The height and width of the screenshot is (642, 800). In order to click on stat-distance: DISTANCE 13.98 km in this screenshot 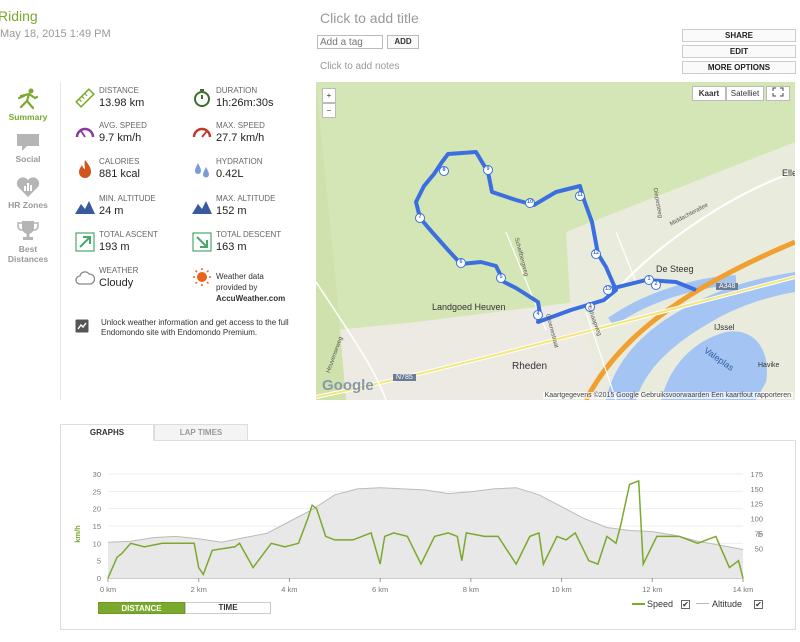, I will do `click(135, 103)`.